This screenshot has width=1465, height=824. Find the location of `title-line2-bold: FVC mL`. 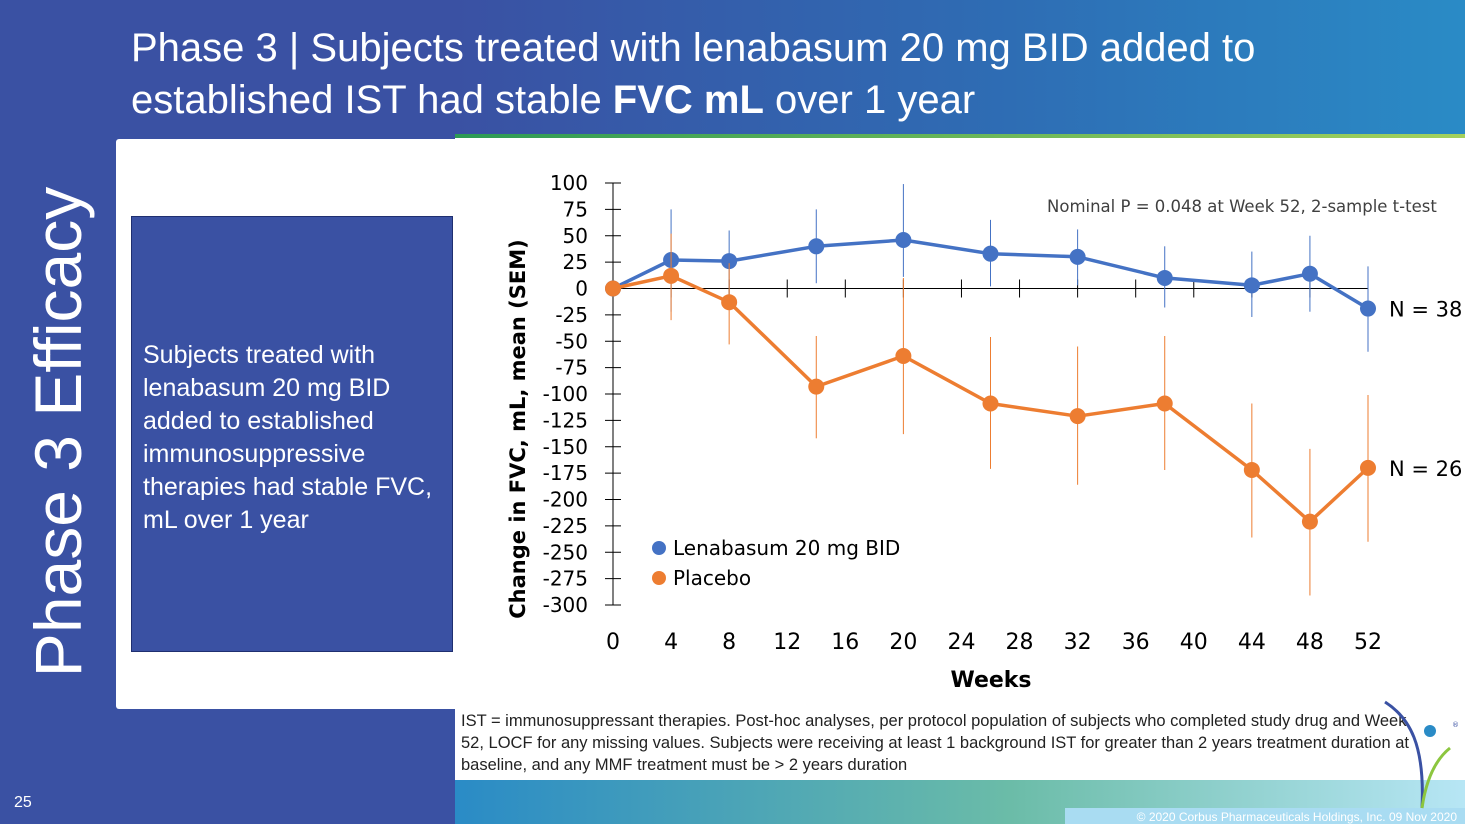

title-line2-bold: FVC mL is located at coordinates (688, 100).